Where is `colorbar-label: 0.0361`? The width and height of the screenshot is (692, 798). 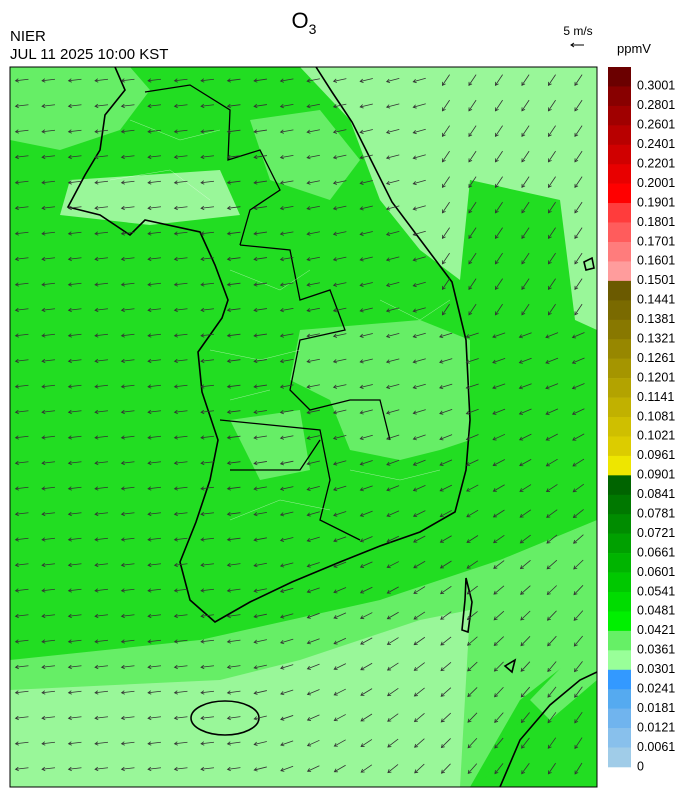
colorbar-label: 0.0361 is located at coordinates (656, 650).